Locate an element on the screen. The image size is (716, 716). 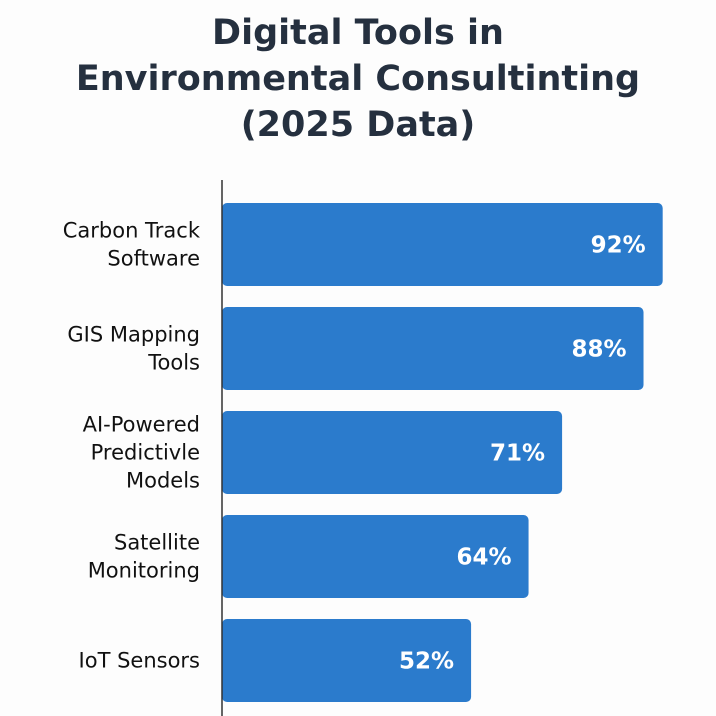
category-label: GIS Mapping is located at coordinates (133, 335).